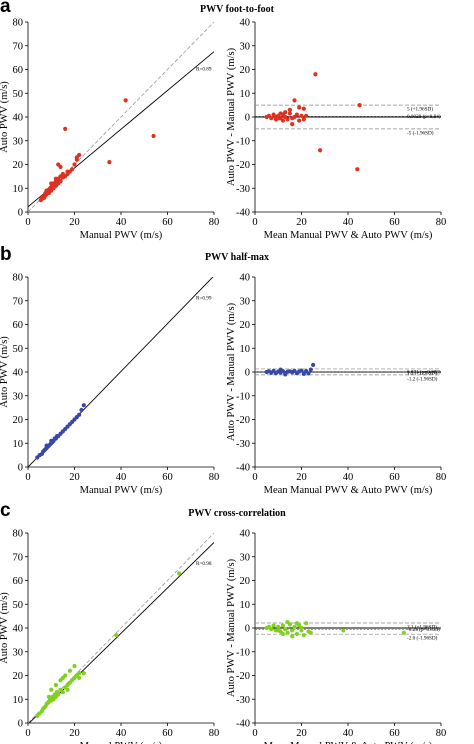 The height and width of the screenshot is (744, 474). Describe the element at coordinates (420, 109) in the screenshot. I see `upper-limit-label: 5 (+1.96SD)` at that location.